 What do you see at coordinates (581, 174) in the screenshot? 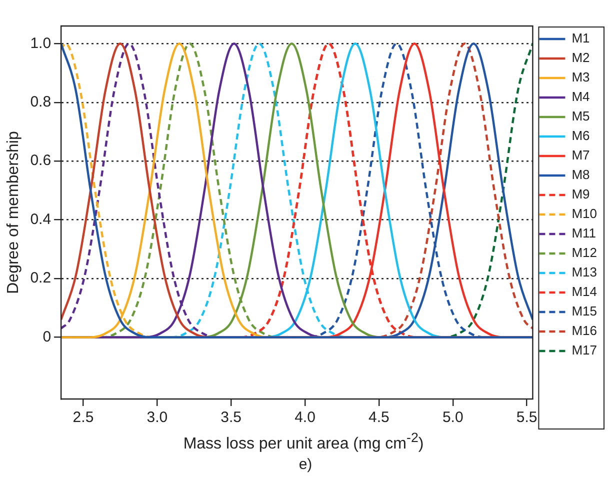
I see `legend-label: M8` at bounding box center [581, 174].